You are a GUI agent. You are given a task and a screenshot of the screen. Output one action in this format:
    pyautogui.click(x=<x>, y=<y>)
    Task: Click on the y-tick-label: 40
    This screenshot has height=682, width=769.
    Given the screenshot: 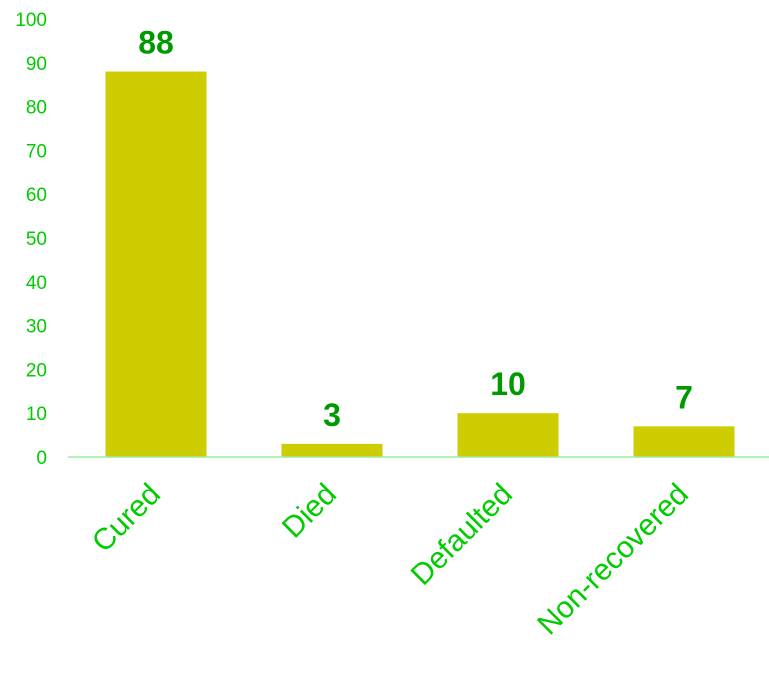 What is the action you would take?
    pyautogui.click(x=36, y=283)
    